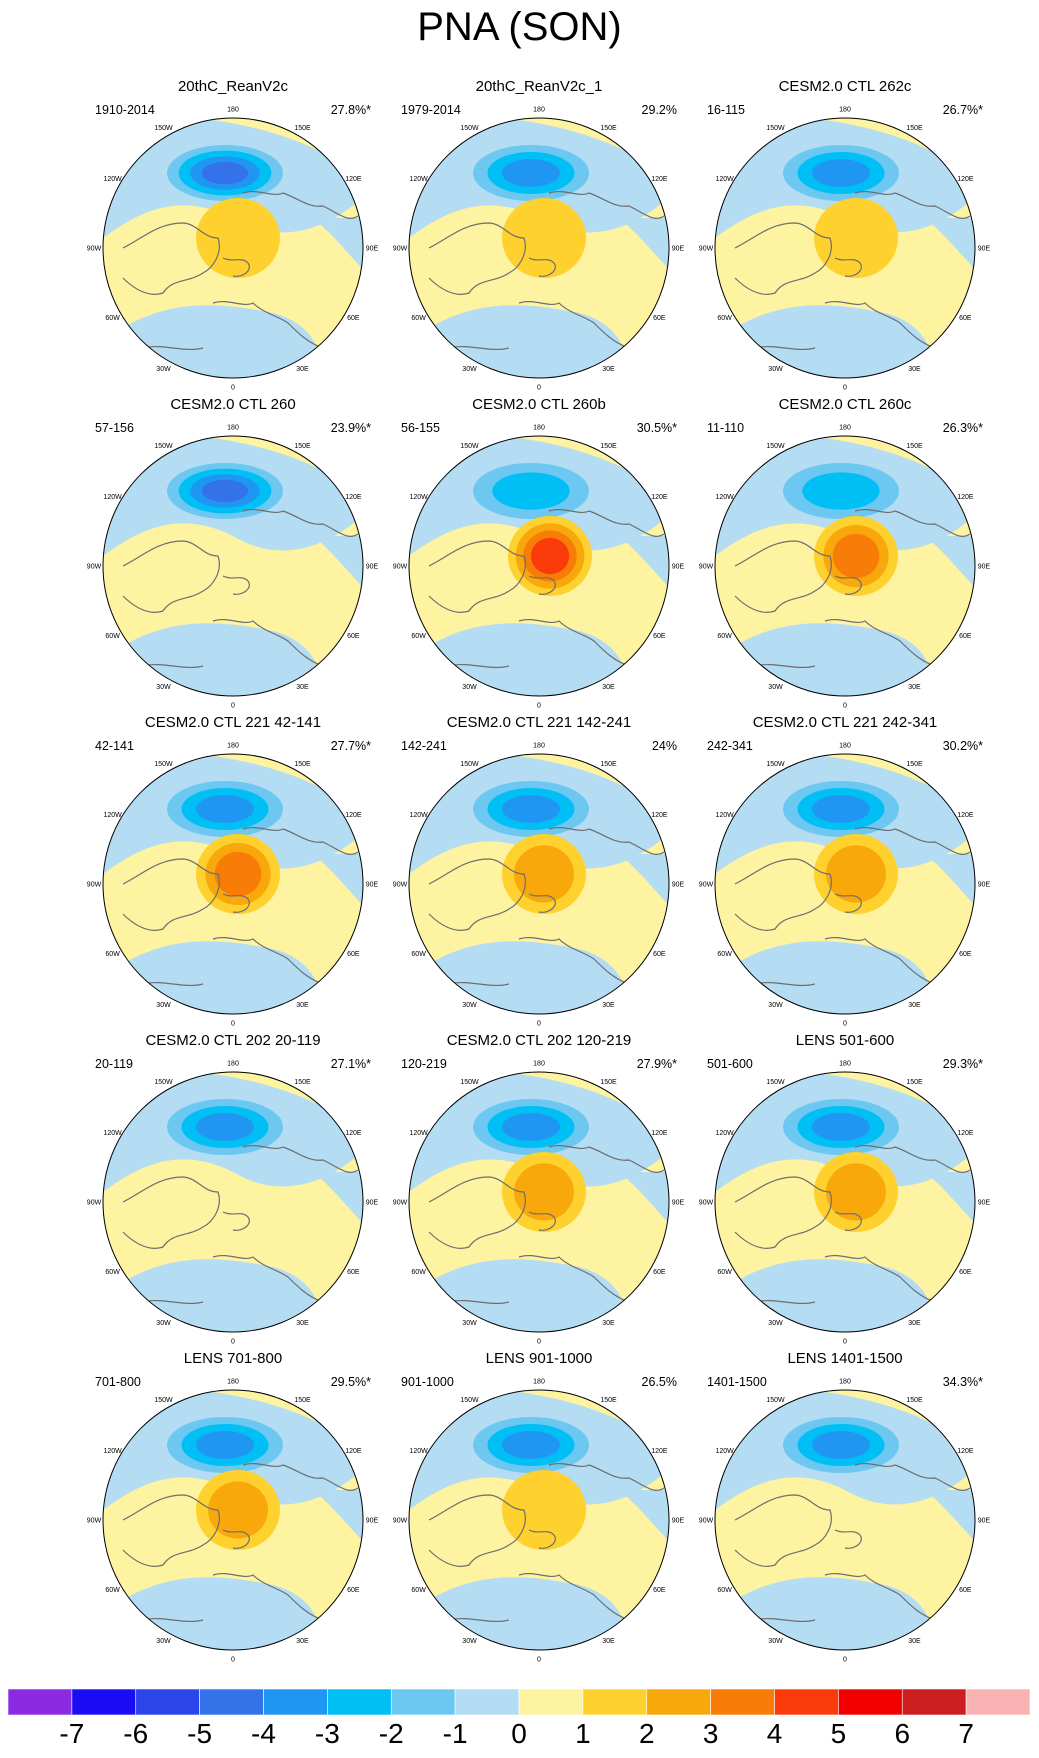 The height and width of the screenshot is (1758, 1039). I want to click on panel-title: CESM2.0 CTL 202 20-119, so click(233, 1040).